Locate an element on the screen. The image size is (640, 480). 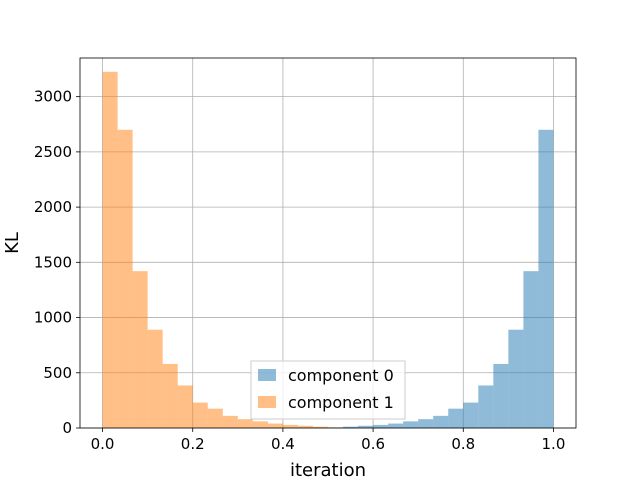
y-tick-label-5: 2500 is located at coordinates (53, 152).